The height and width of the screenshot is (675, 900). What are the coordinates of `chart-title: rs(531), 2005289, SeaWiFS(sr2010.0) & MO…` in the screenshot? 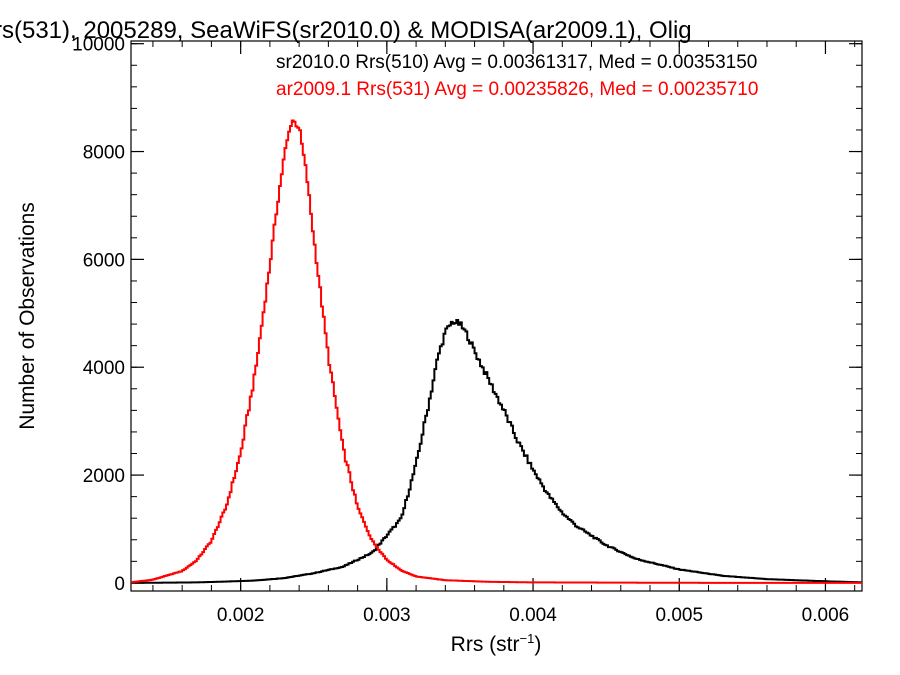 It's located at (346, 30).